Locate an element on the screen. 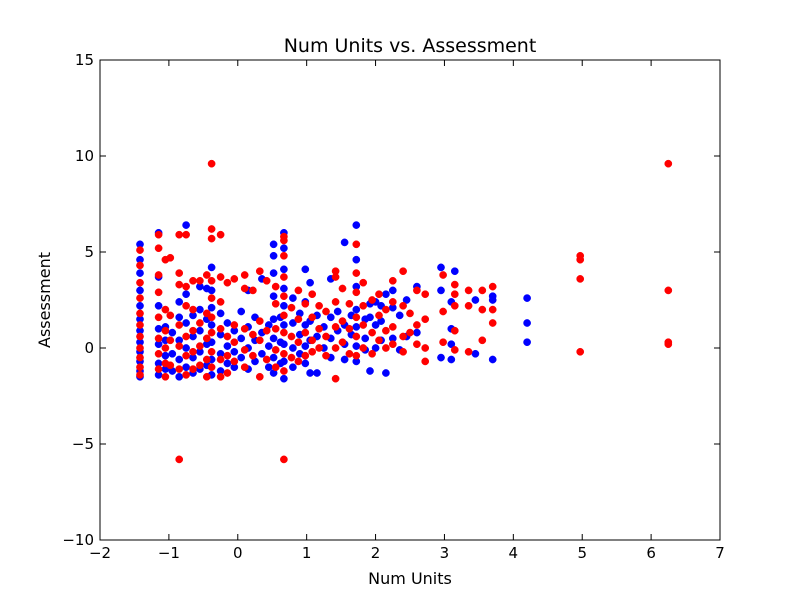 This screenshot has width=800, height=600. x-tick-label: −1 is located at coordinates (169, 553).